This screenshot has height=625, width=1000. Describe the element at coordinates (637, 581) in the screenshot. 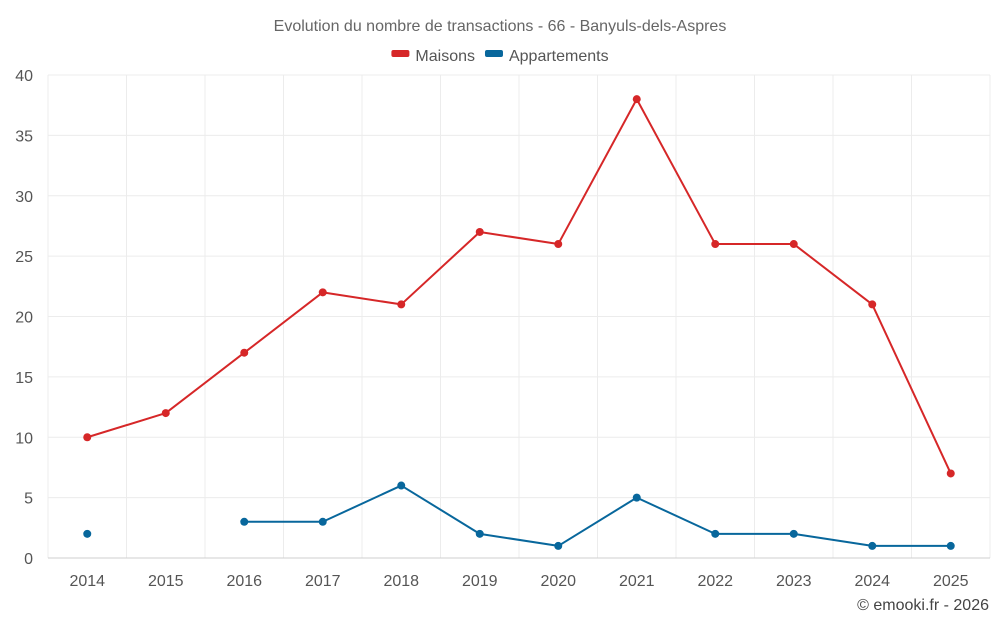

I see `x-tick-label: 2021` at that location.